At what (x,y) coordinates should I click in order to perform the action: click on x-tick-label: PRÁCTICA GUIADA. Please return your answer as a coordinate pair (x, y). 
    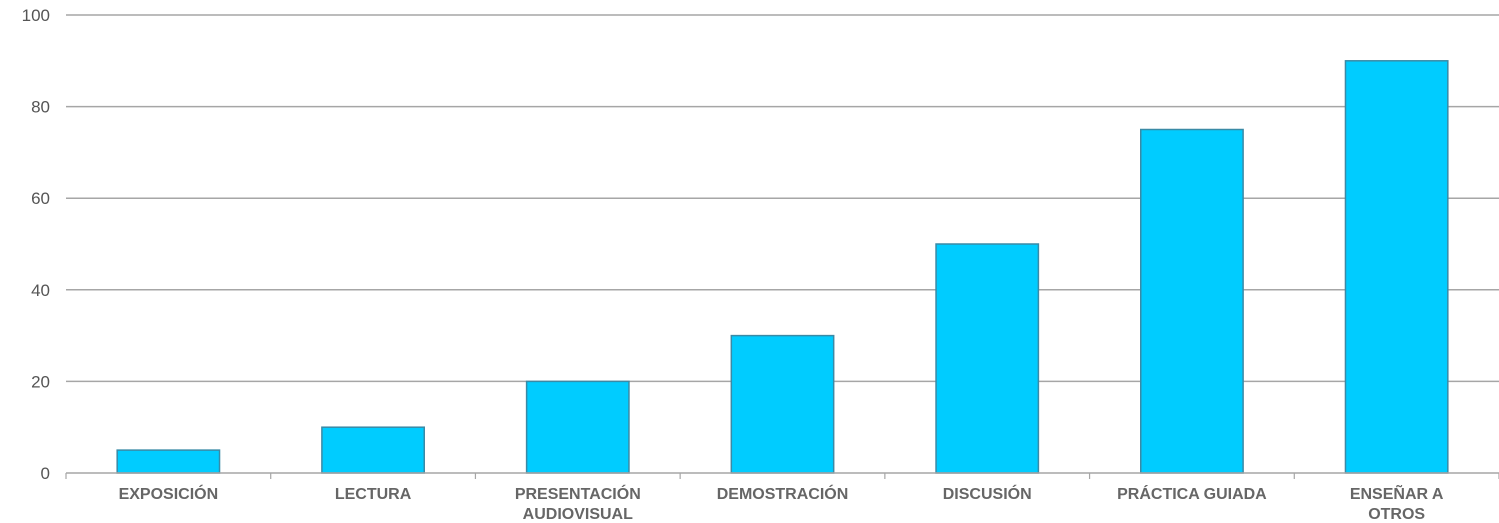
    Looking at the image, I should click on (1192, 493).